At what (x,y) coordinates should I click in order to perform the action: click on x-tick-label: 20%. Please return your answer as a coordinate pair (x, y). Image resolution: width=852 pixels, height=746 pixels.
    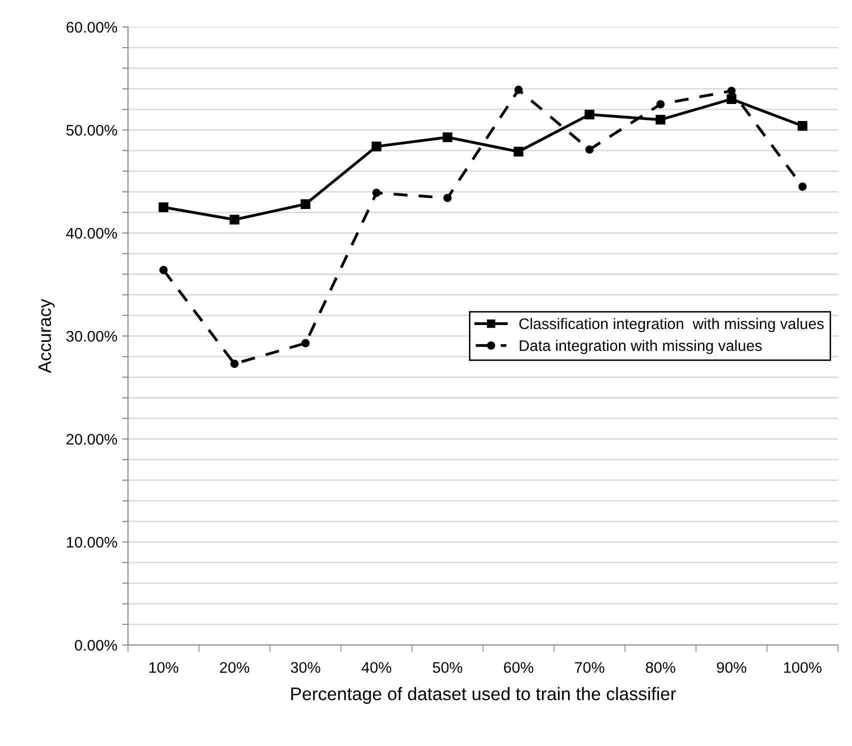
    Looking at the image, I should click on (235, 667).